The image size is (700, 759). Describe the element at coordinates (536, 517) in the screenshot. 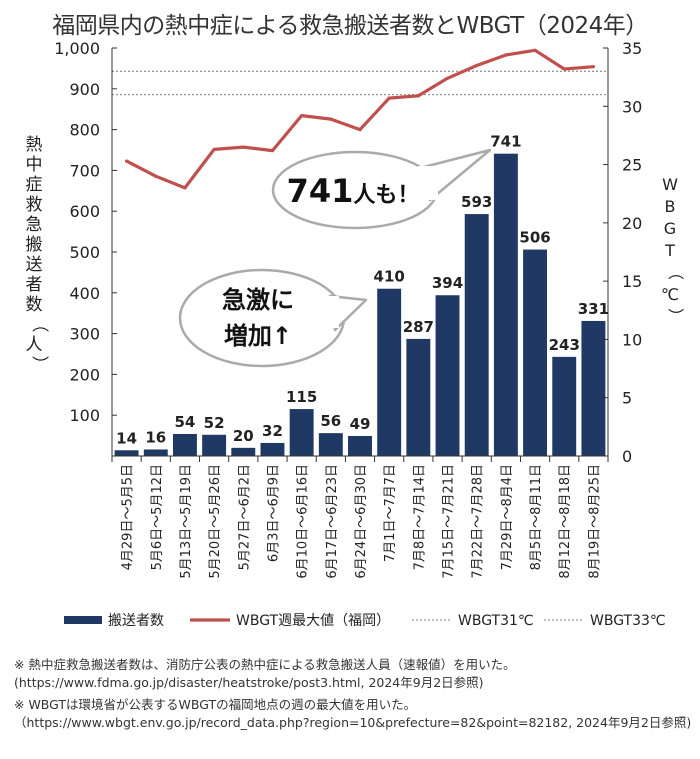

I see `x-category-label: 8月5日～8月11日` at that location.